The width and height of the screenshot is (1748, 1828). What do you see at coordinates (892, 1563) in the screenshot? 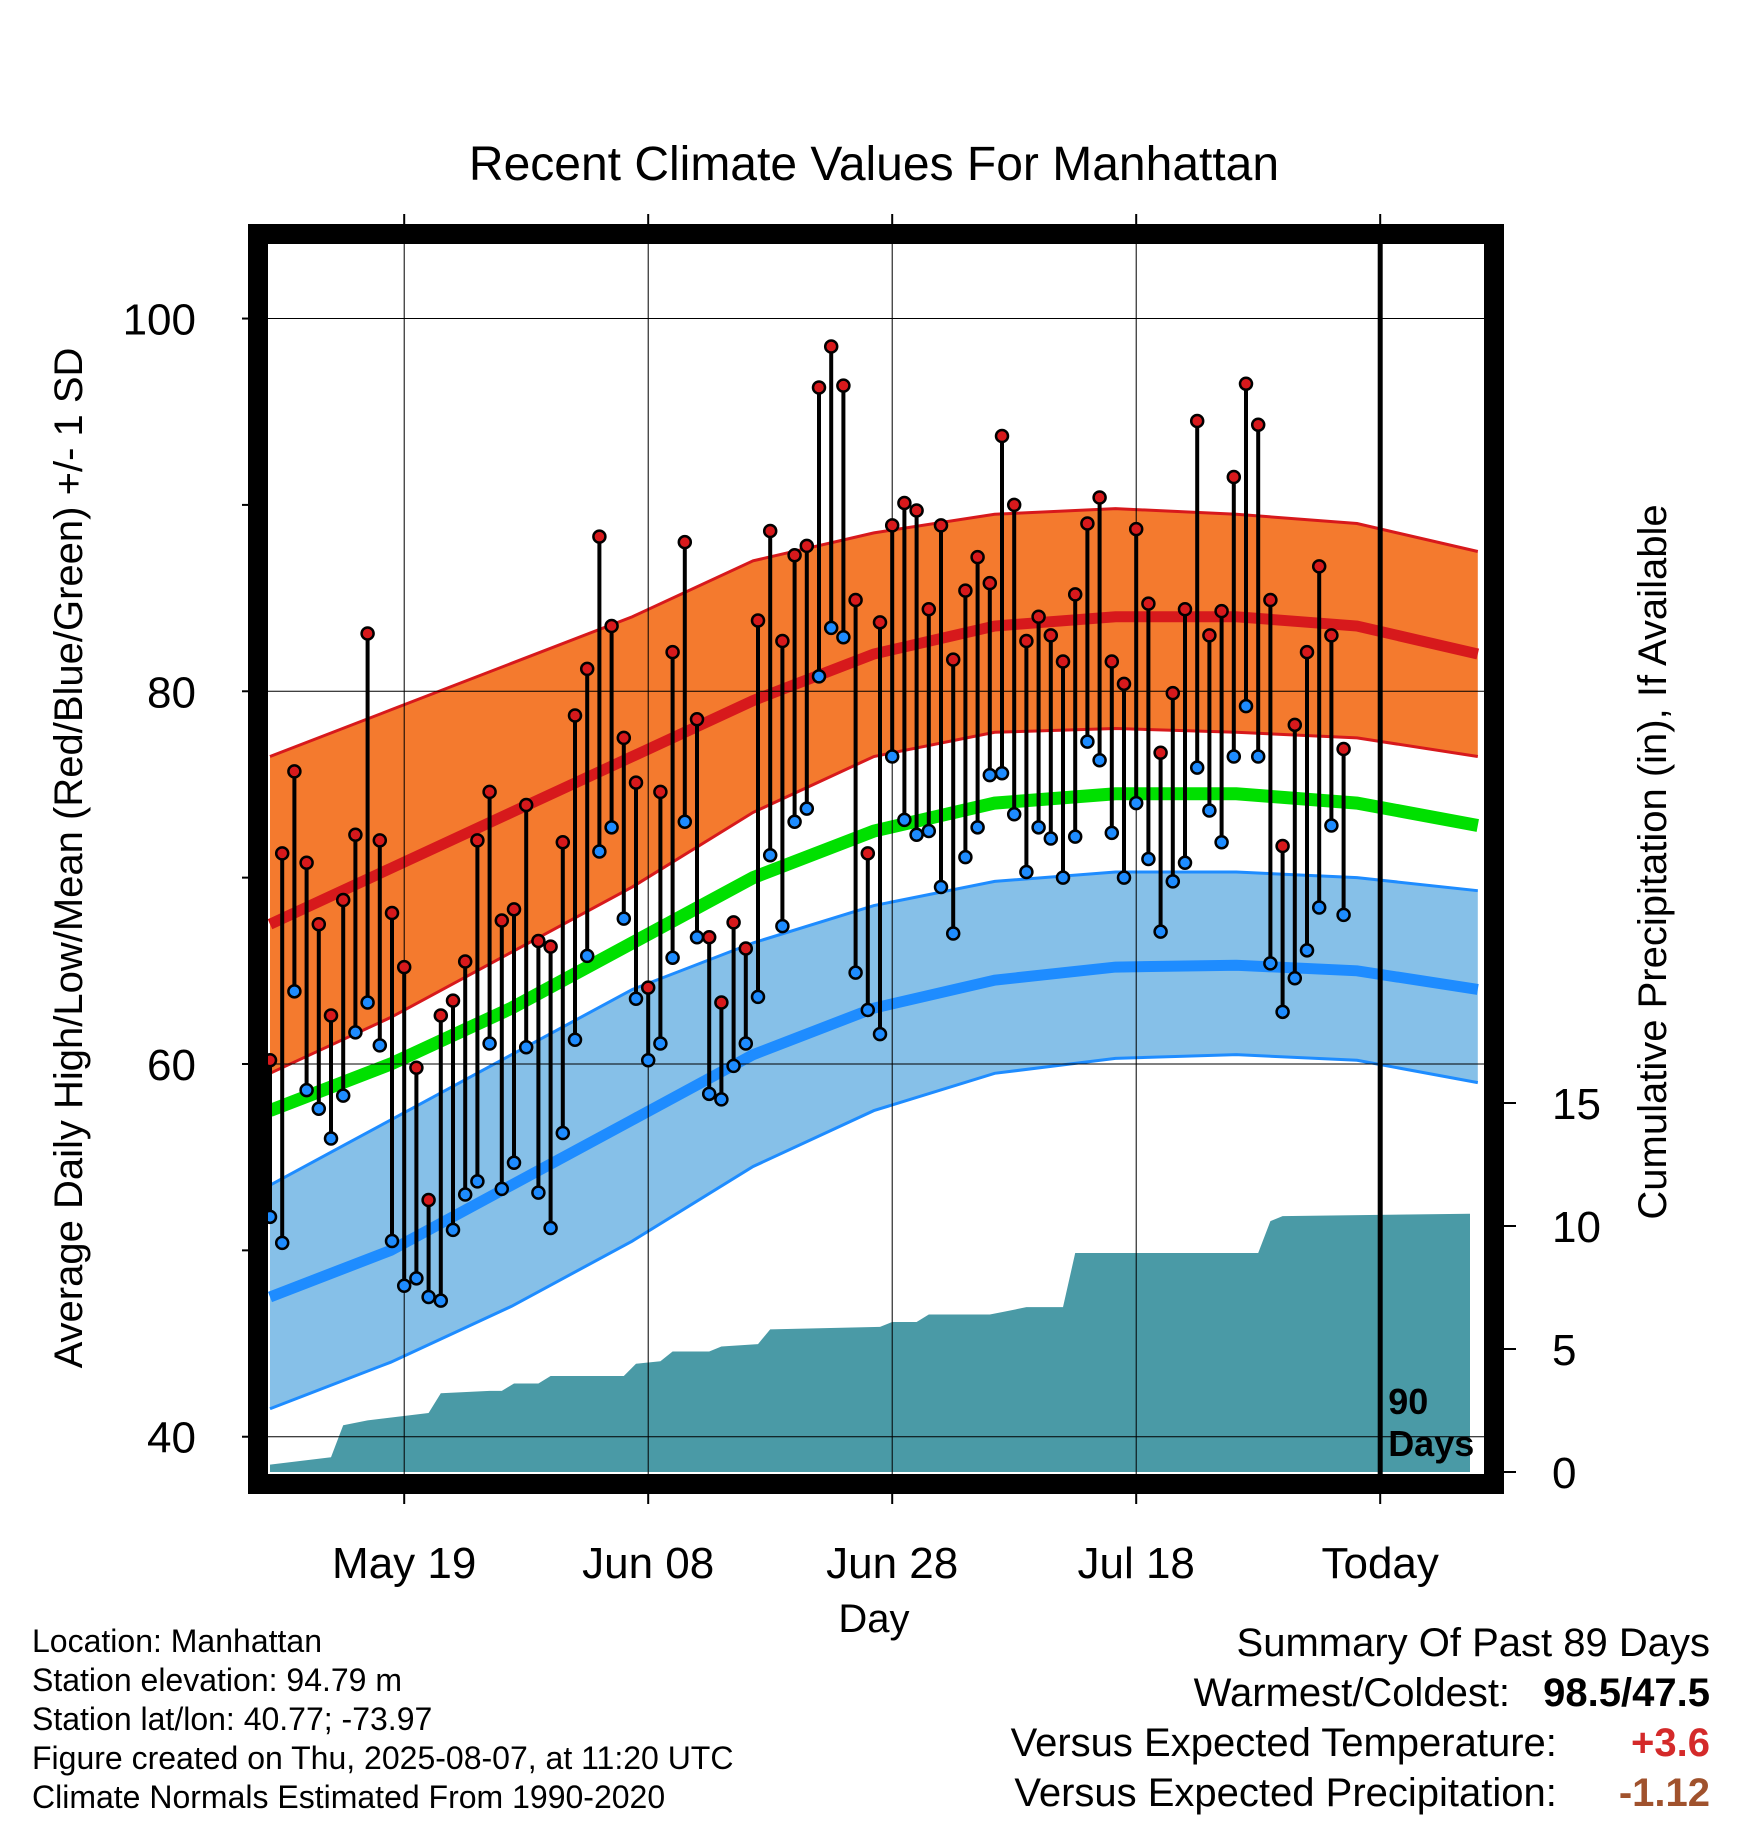
I see `x-tick-label: Jun 28` at bounding box center [892, 1563].